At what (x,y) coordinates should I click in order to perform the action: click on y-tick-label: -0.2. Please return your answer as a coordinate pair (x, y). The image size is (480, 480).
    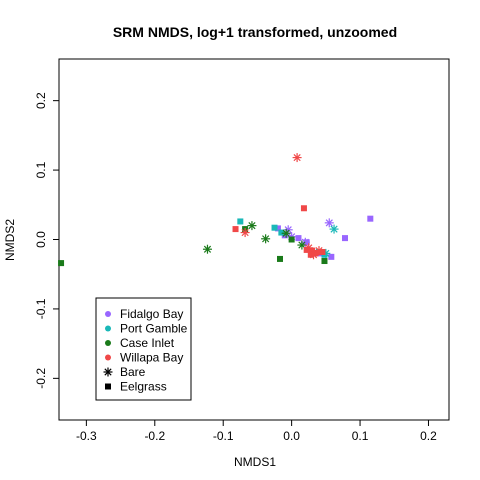
    Looking at the image, I should click on (41, 378).